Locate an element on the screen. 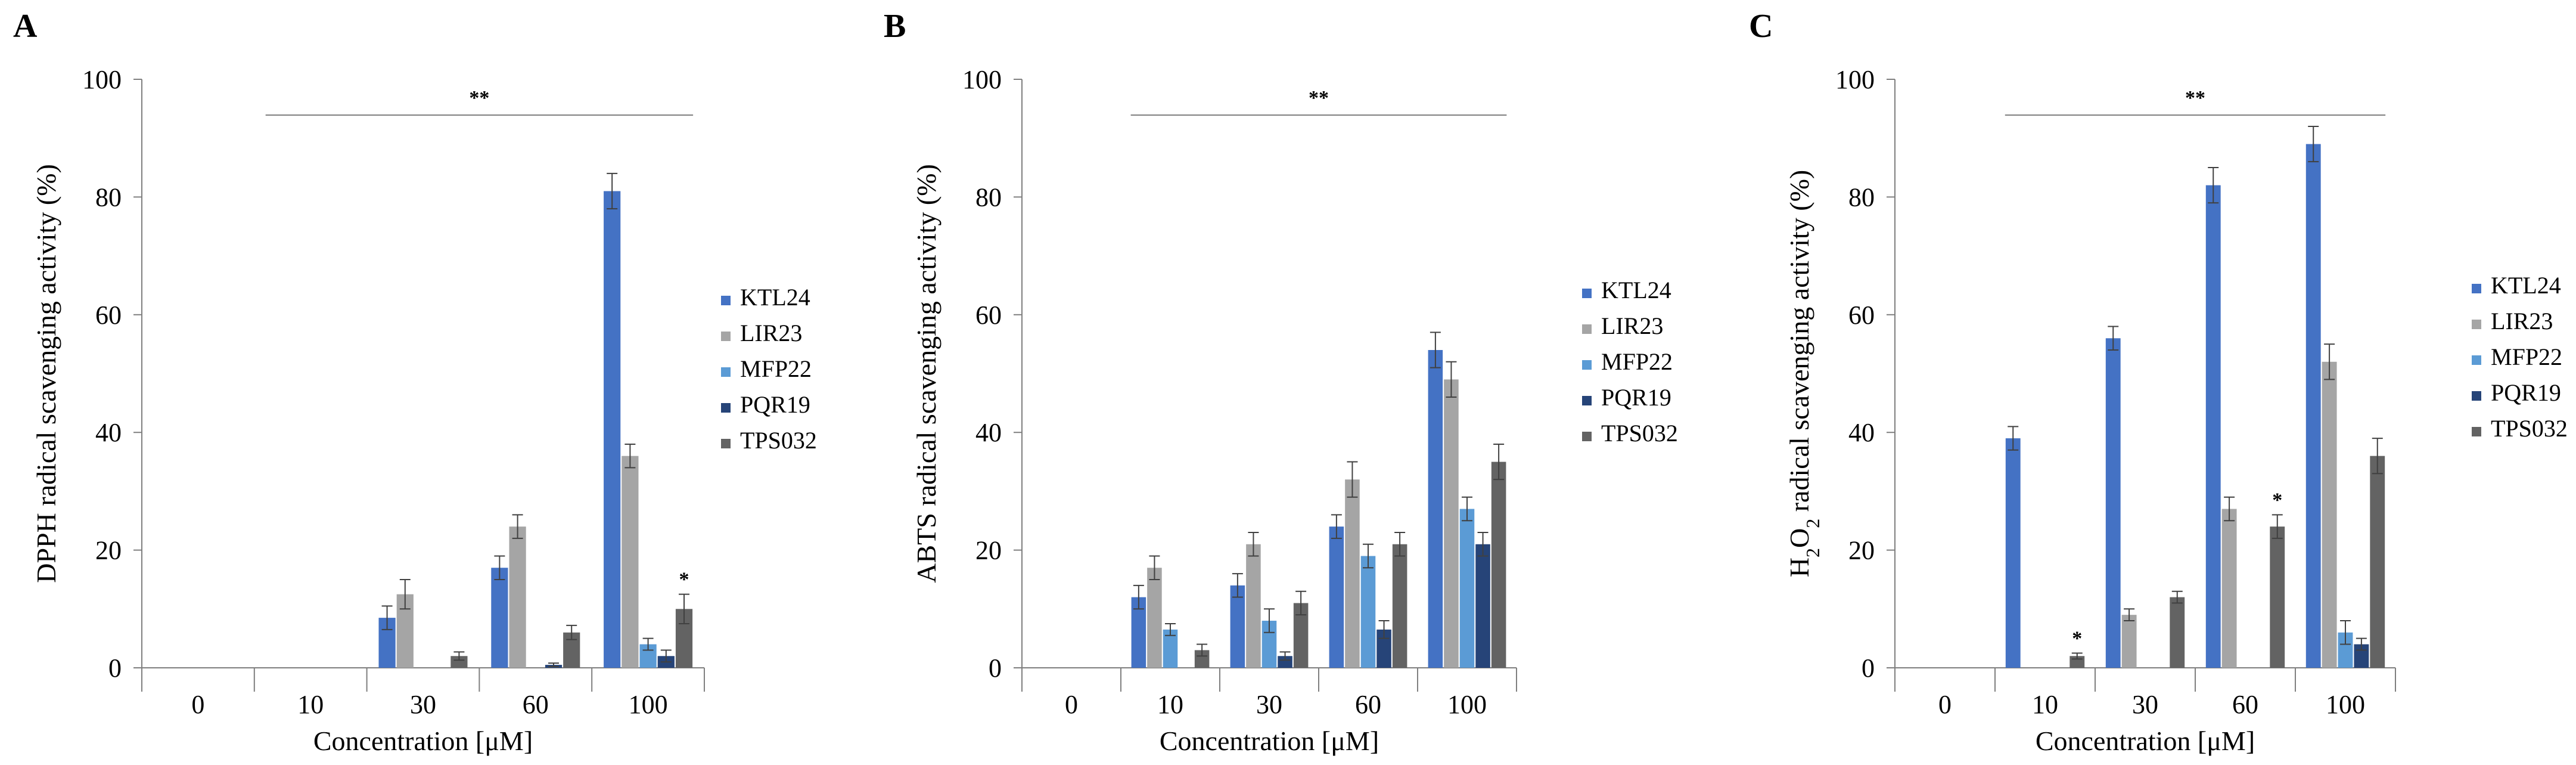 The width and height of the screenshot is (2576, 765). y-axis-title: H2O2 radical scavenging activity (%) is located at coordinates (1803, 373).